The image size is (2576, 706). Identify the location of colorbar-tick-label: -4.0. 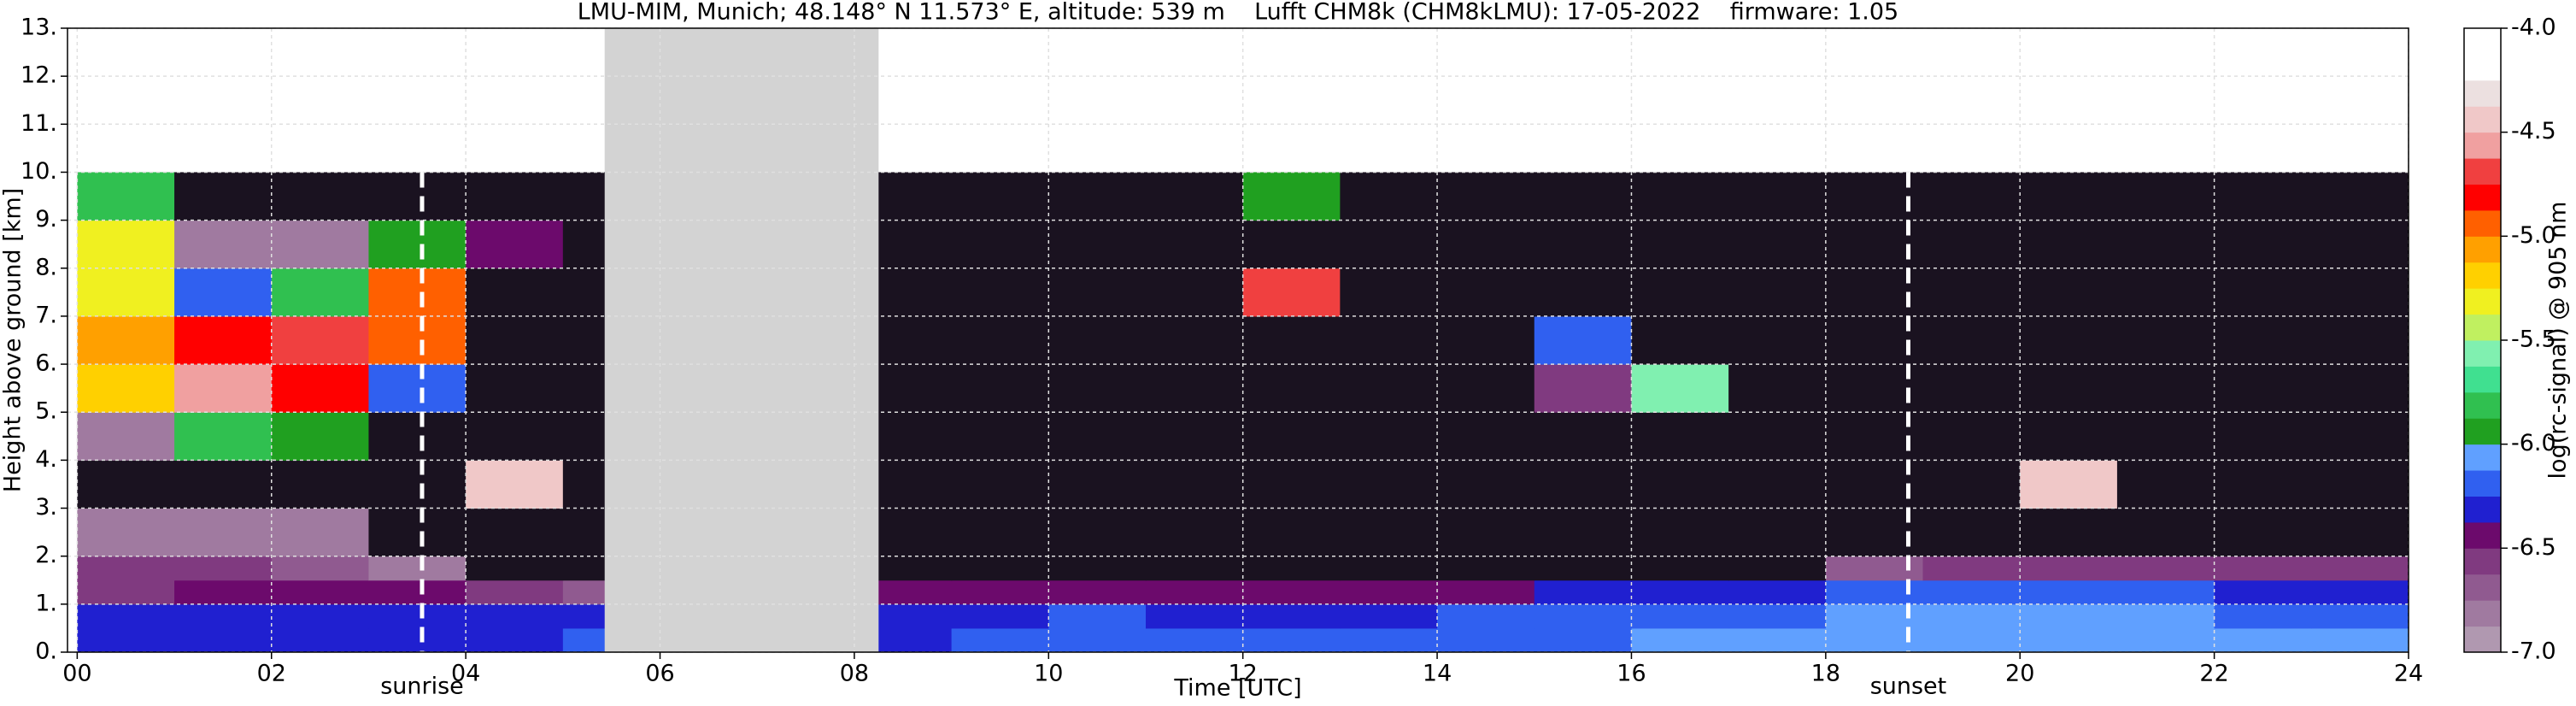
(2533, 28).